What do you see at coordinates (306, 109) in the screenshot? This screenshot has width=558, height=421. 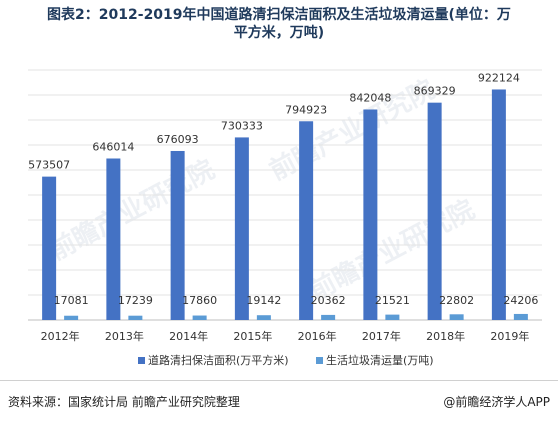 I see `data-label-road-cleaning-area: 794923` at bounding box center [306, 109].